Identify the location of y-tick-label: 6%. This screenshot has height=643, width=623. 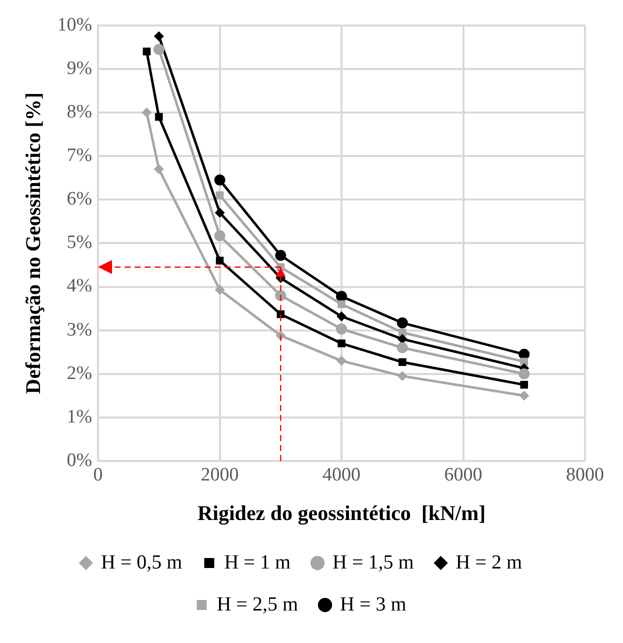
(79, 199).